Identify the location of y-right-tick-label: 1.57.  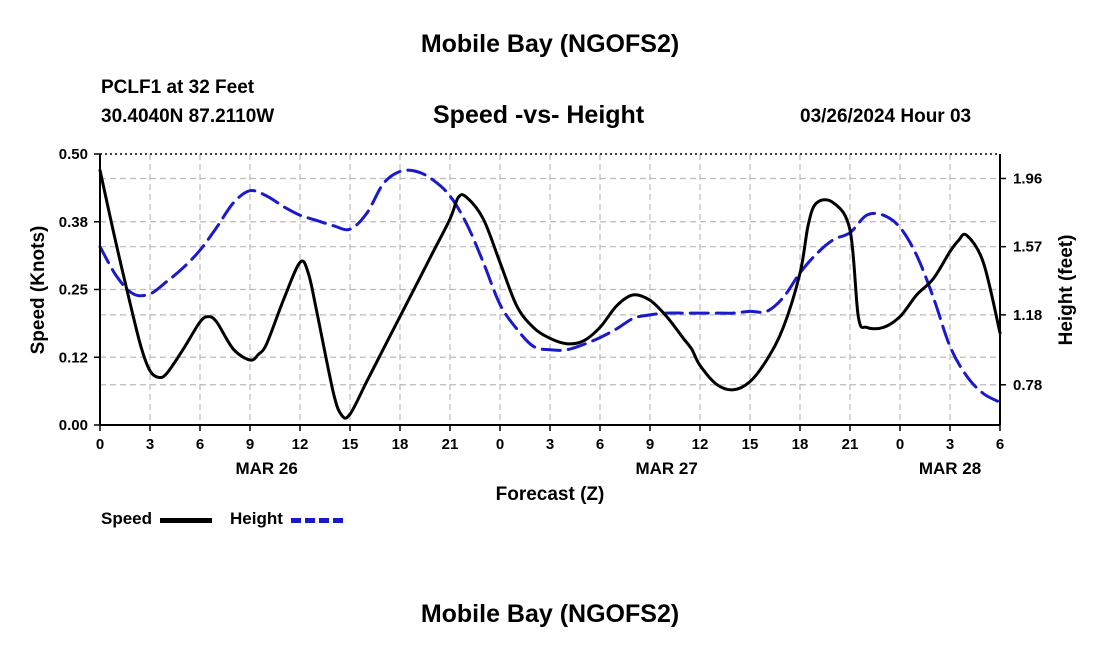
(1027, 247).